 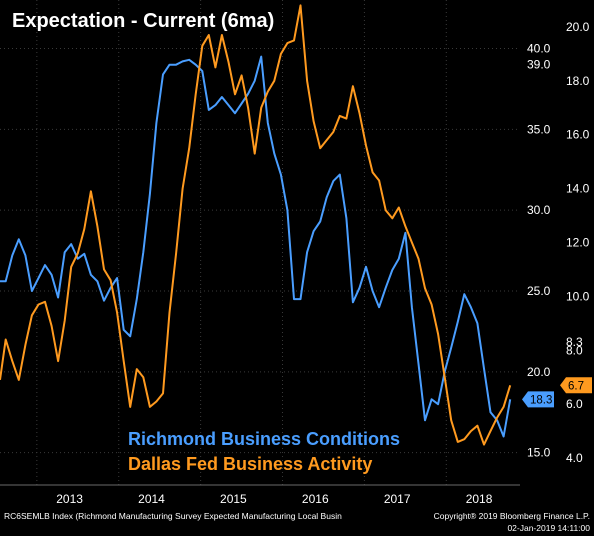 What do you see at coordinates (578, 189) in the screenshot?
I see `right-axis-tick-label: 14.0` at bounding box center [578, 189].